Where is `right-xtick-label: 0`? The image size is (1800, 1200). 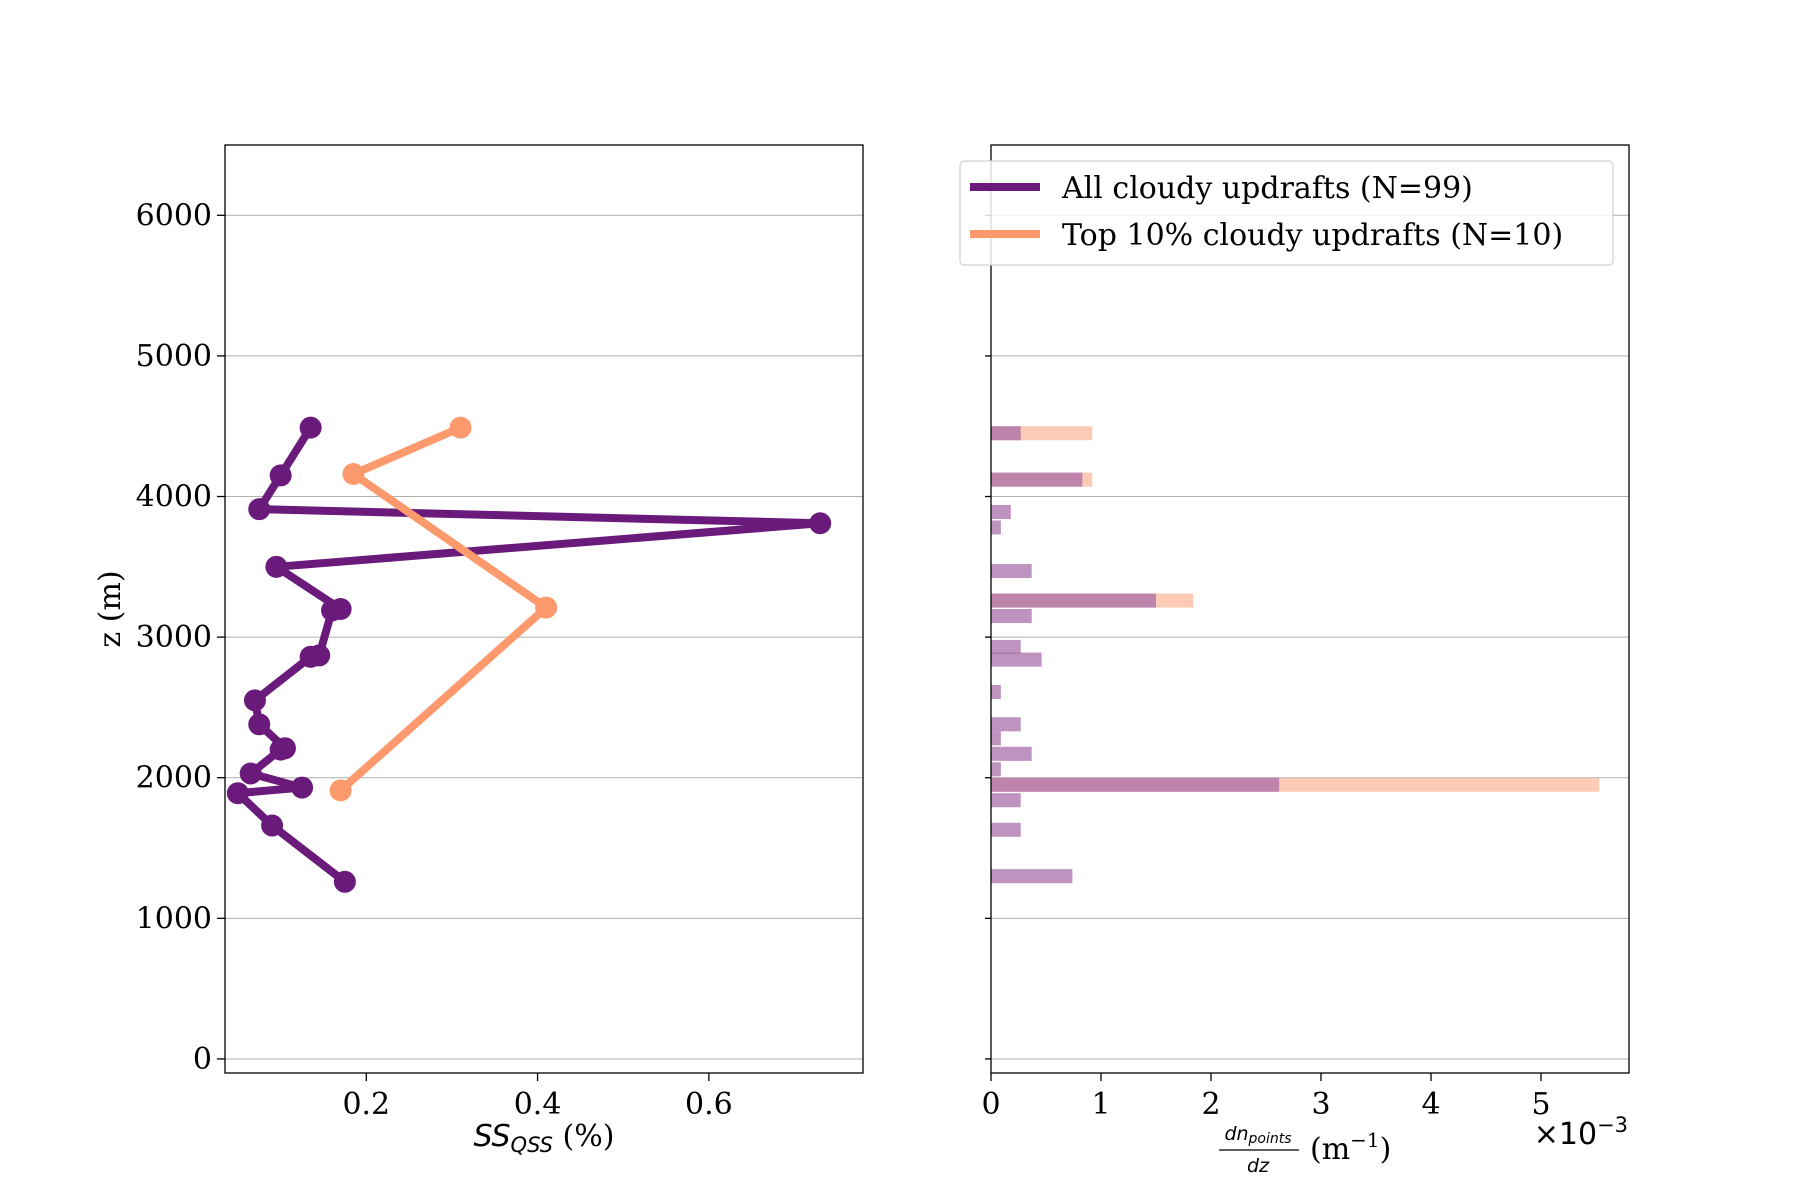 right-xtick-label: 0 is located at coordinates (990, 1104).